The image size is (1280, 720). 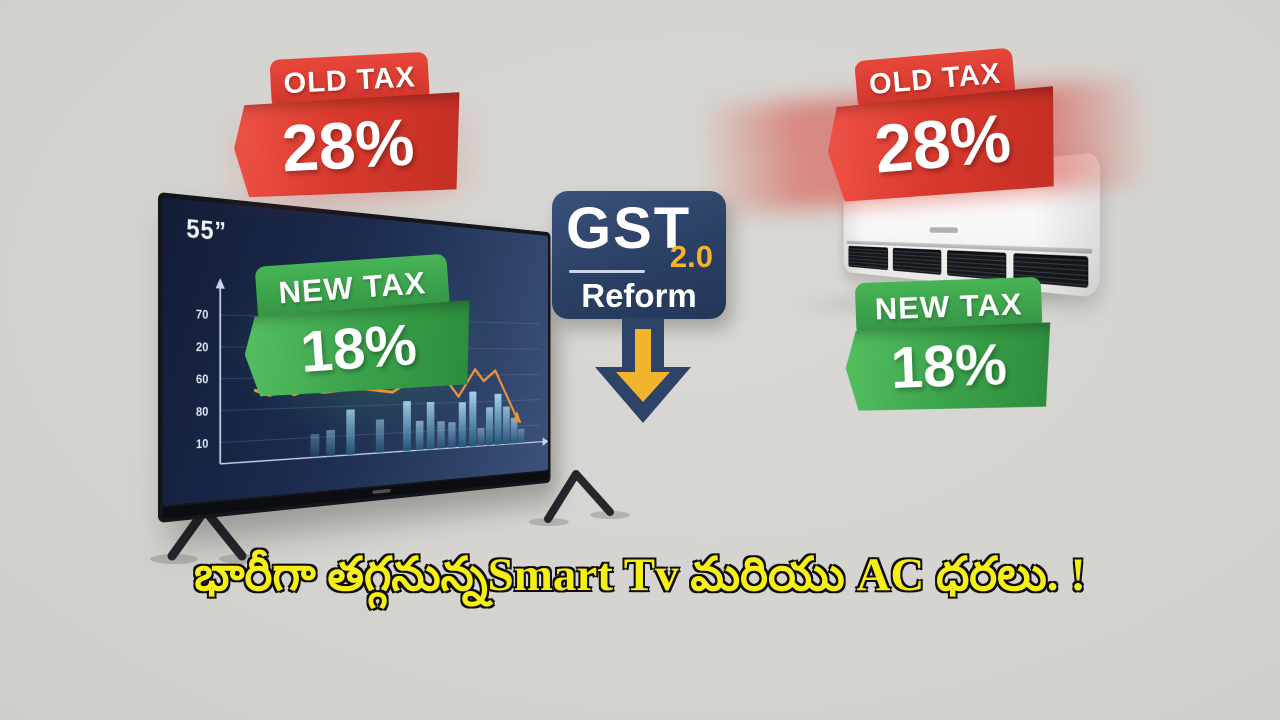 What do you see at coordinates (969, 247) in the screenshot?
I see `ac-trim-line` at bounding box center [969, 247].